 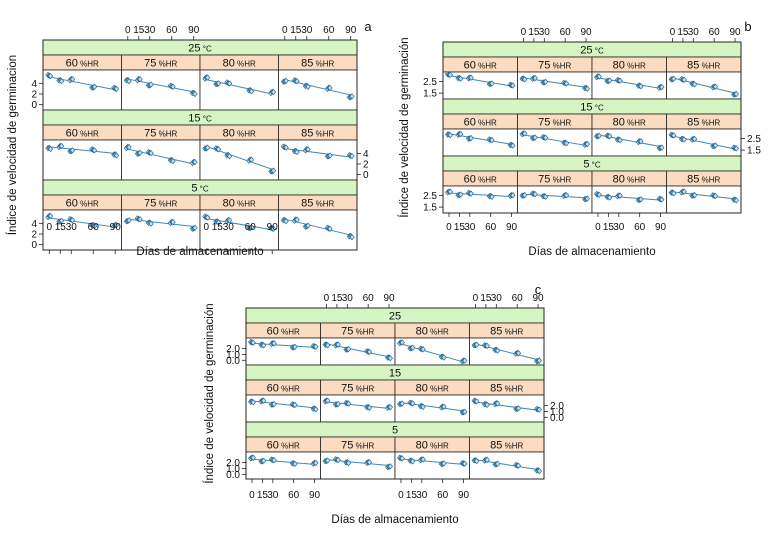 I want to click on x-axis-title: Días de almacenamiento, so click(x=591, y=252).